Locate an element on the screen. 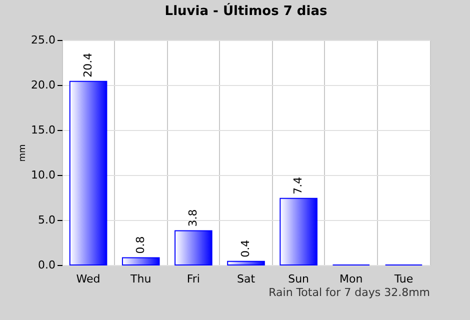 The width and height of the screenshot is (470, 320). x-tick-label: Tue is located at coordinates (403, 279).